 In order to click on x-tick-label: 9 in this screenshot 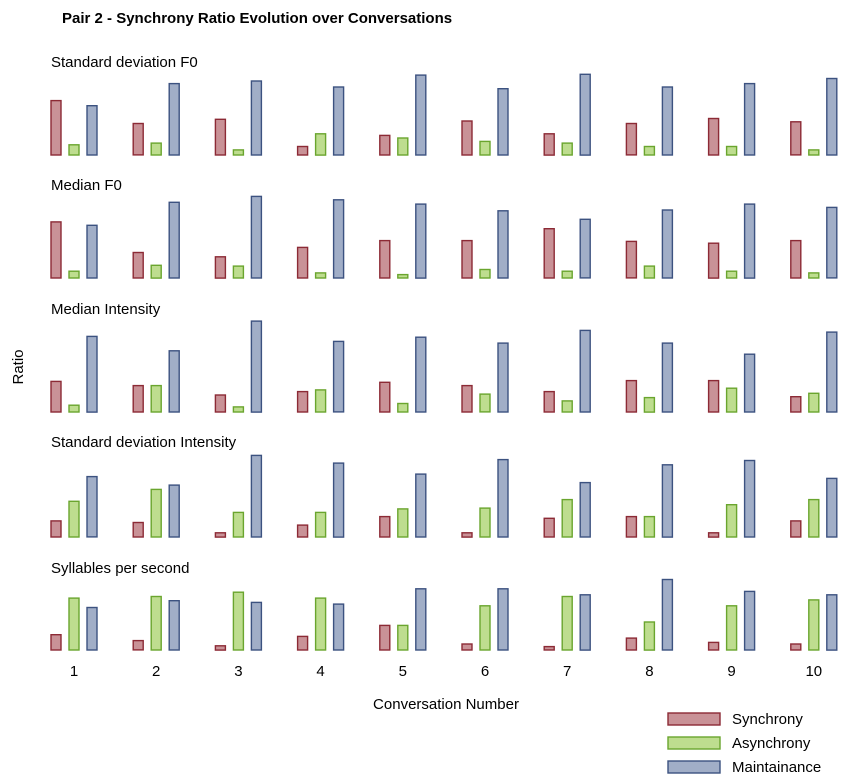, I will do `click(731, 671)`.